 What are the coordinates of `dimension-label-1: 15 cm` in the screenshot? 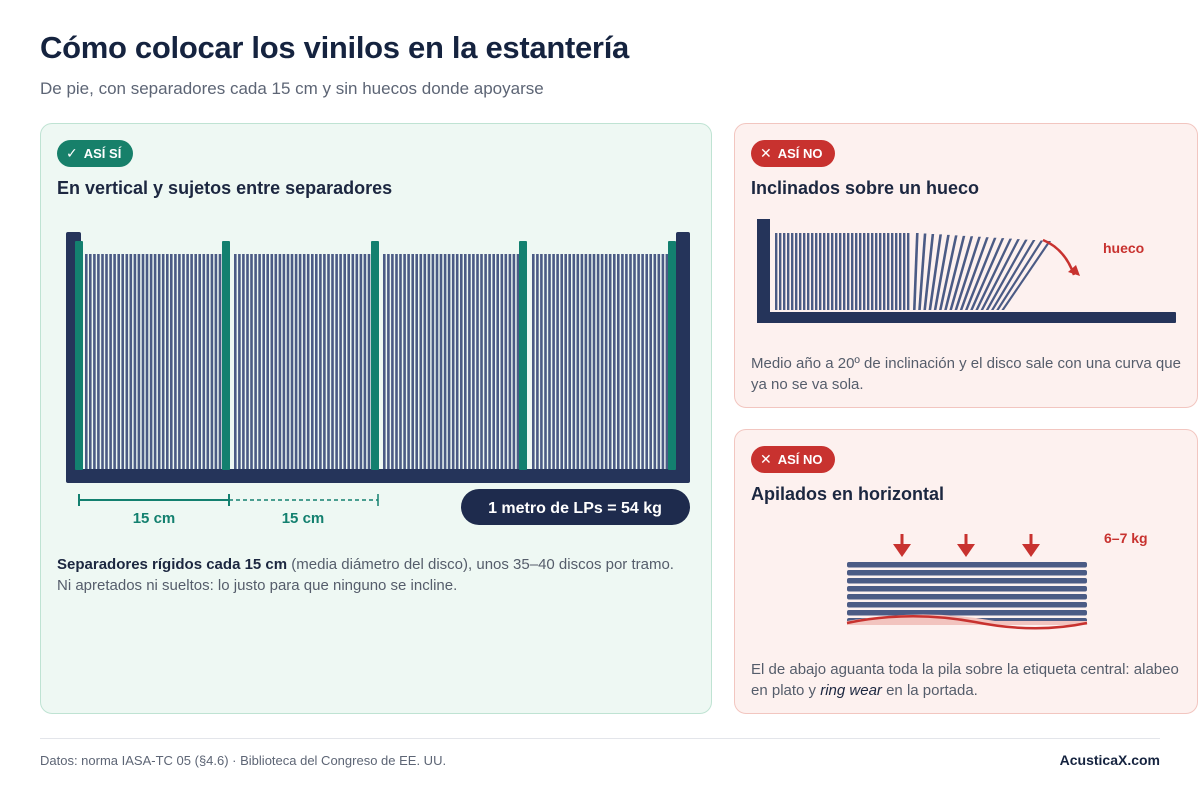 It's located at (154, 518).